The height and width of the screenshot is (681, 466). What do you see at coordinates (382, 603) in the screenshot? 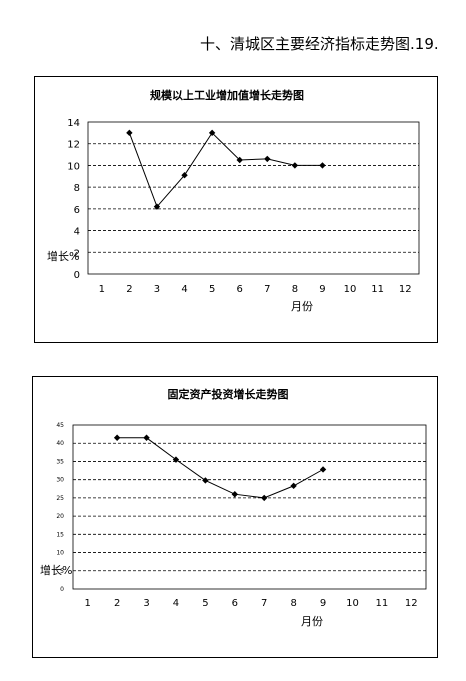
I see `chart2-x-tick-label: 11` at bounding box center [382, 603].